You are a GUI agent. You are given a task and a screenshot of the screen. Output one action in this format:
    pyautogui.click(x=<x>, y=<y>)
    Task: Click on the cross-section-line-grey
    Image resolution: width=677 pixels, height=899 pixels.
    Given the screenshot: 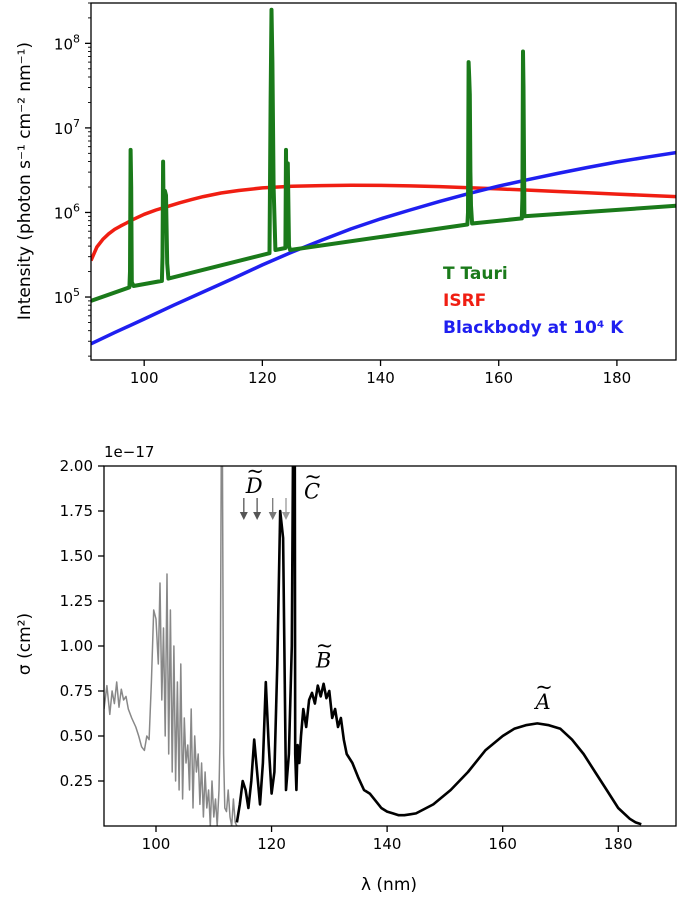 What is the action you would take?
    pyautogui.click(x=171, y=646)
    